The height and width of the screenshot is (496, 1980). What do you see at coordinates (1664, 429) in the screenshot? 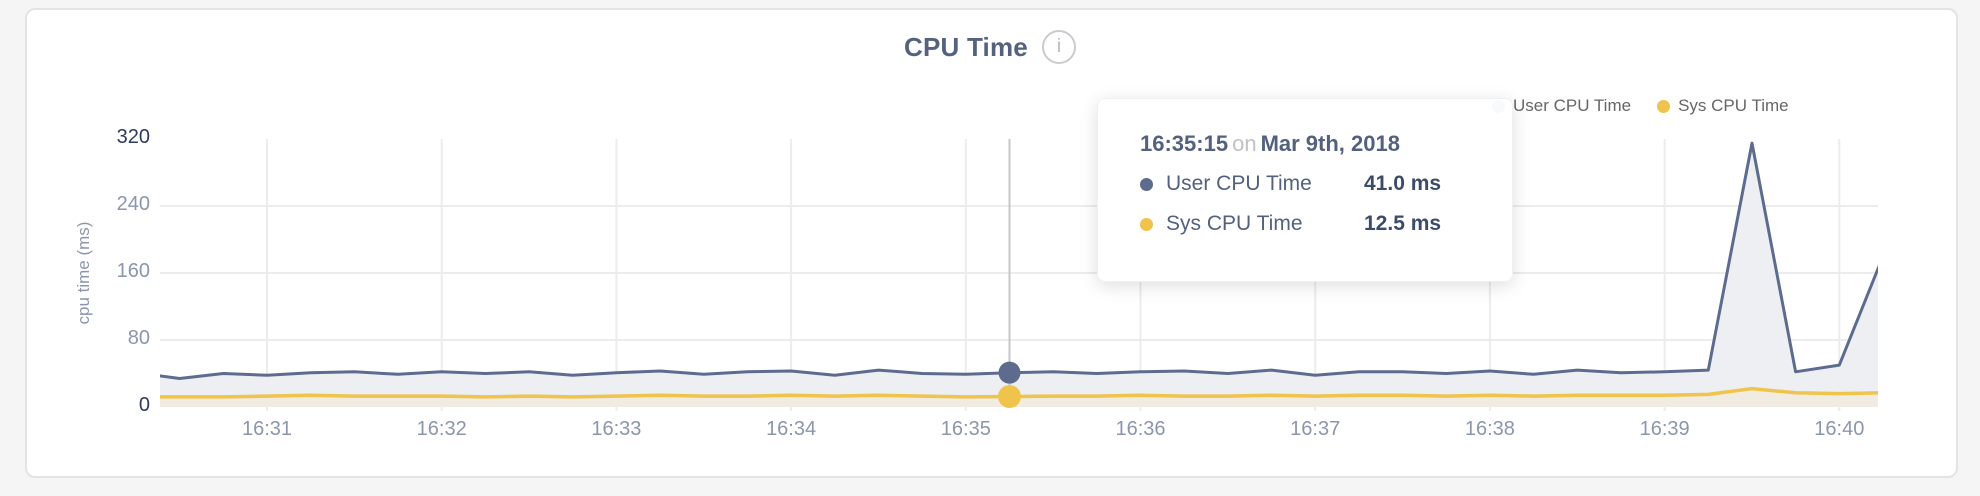
I see `x-tick-label: 16:39` at bounding box center [1664, 429].